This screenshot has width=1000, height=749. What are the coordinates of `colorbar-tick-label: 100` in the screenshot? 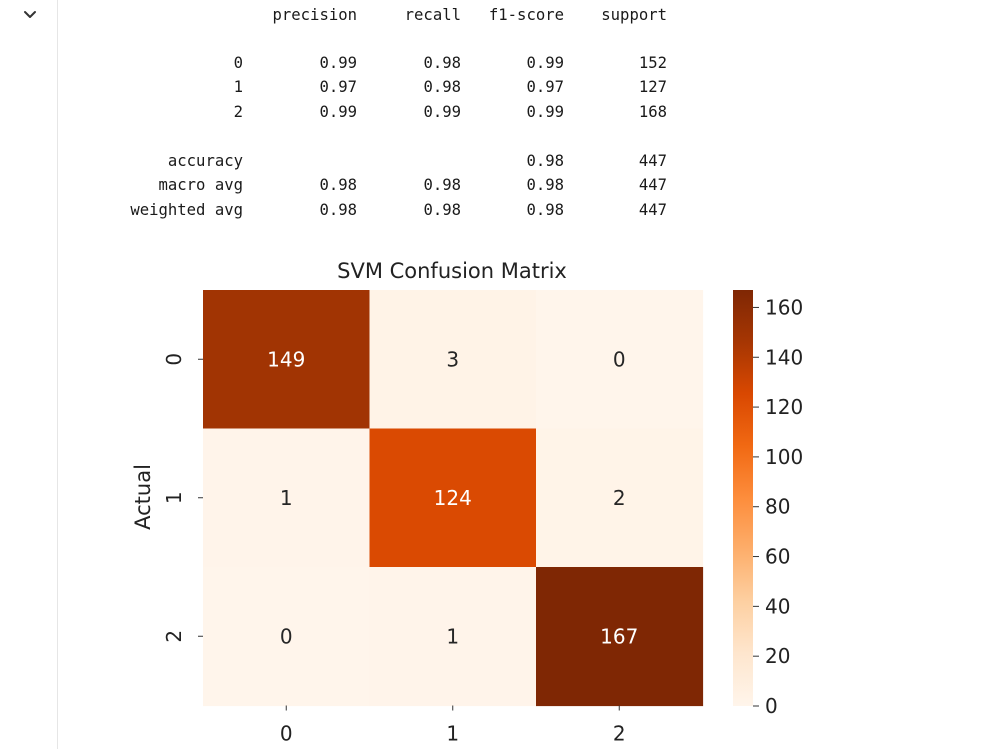 It's located at (784, 457).